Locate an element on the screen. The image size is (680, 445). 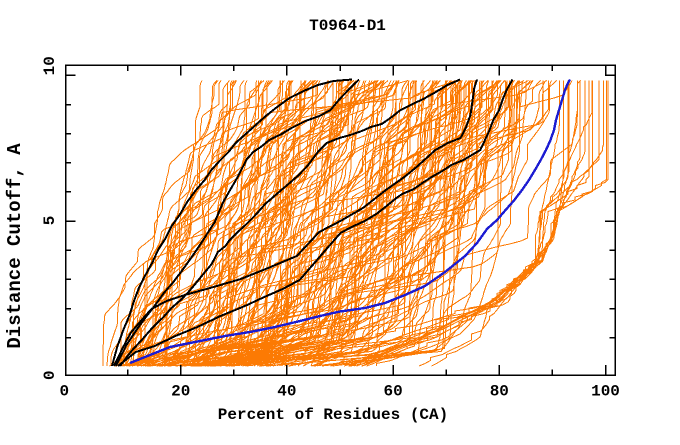
svg-text: 100 is located at coordinates (605, 392).